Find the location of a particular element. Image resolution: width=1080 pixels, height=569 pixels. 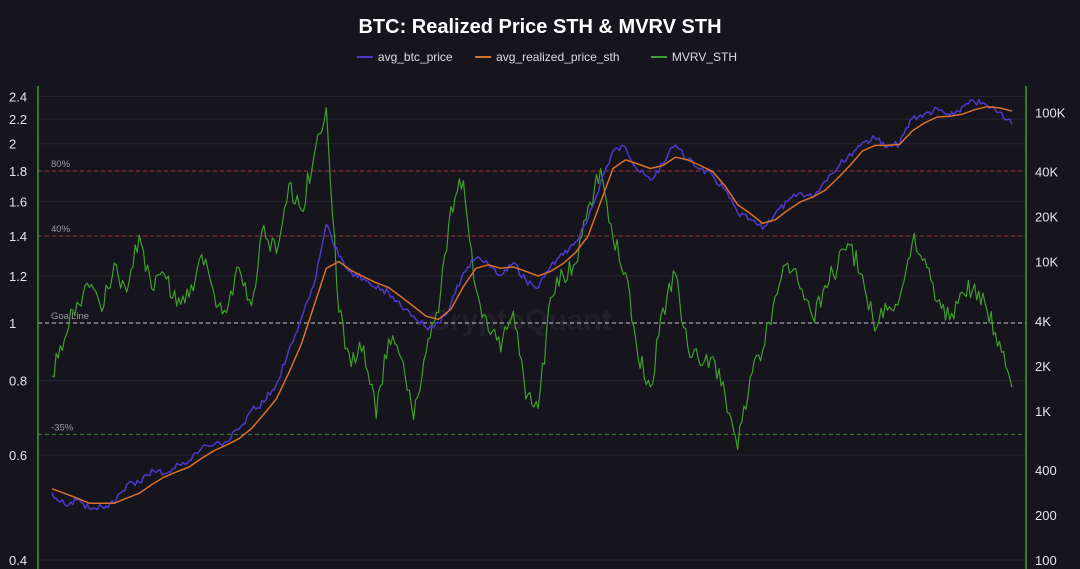

chart-title: BTC: Realized Price STH & MVRV STH is located at coordinates (539, 27).